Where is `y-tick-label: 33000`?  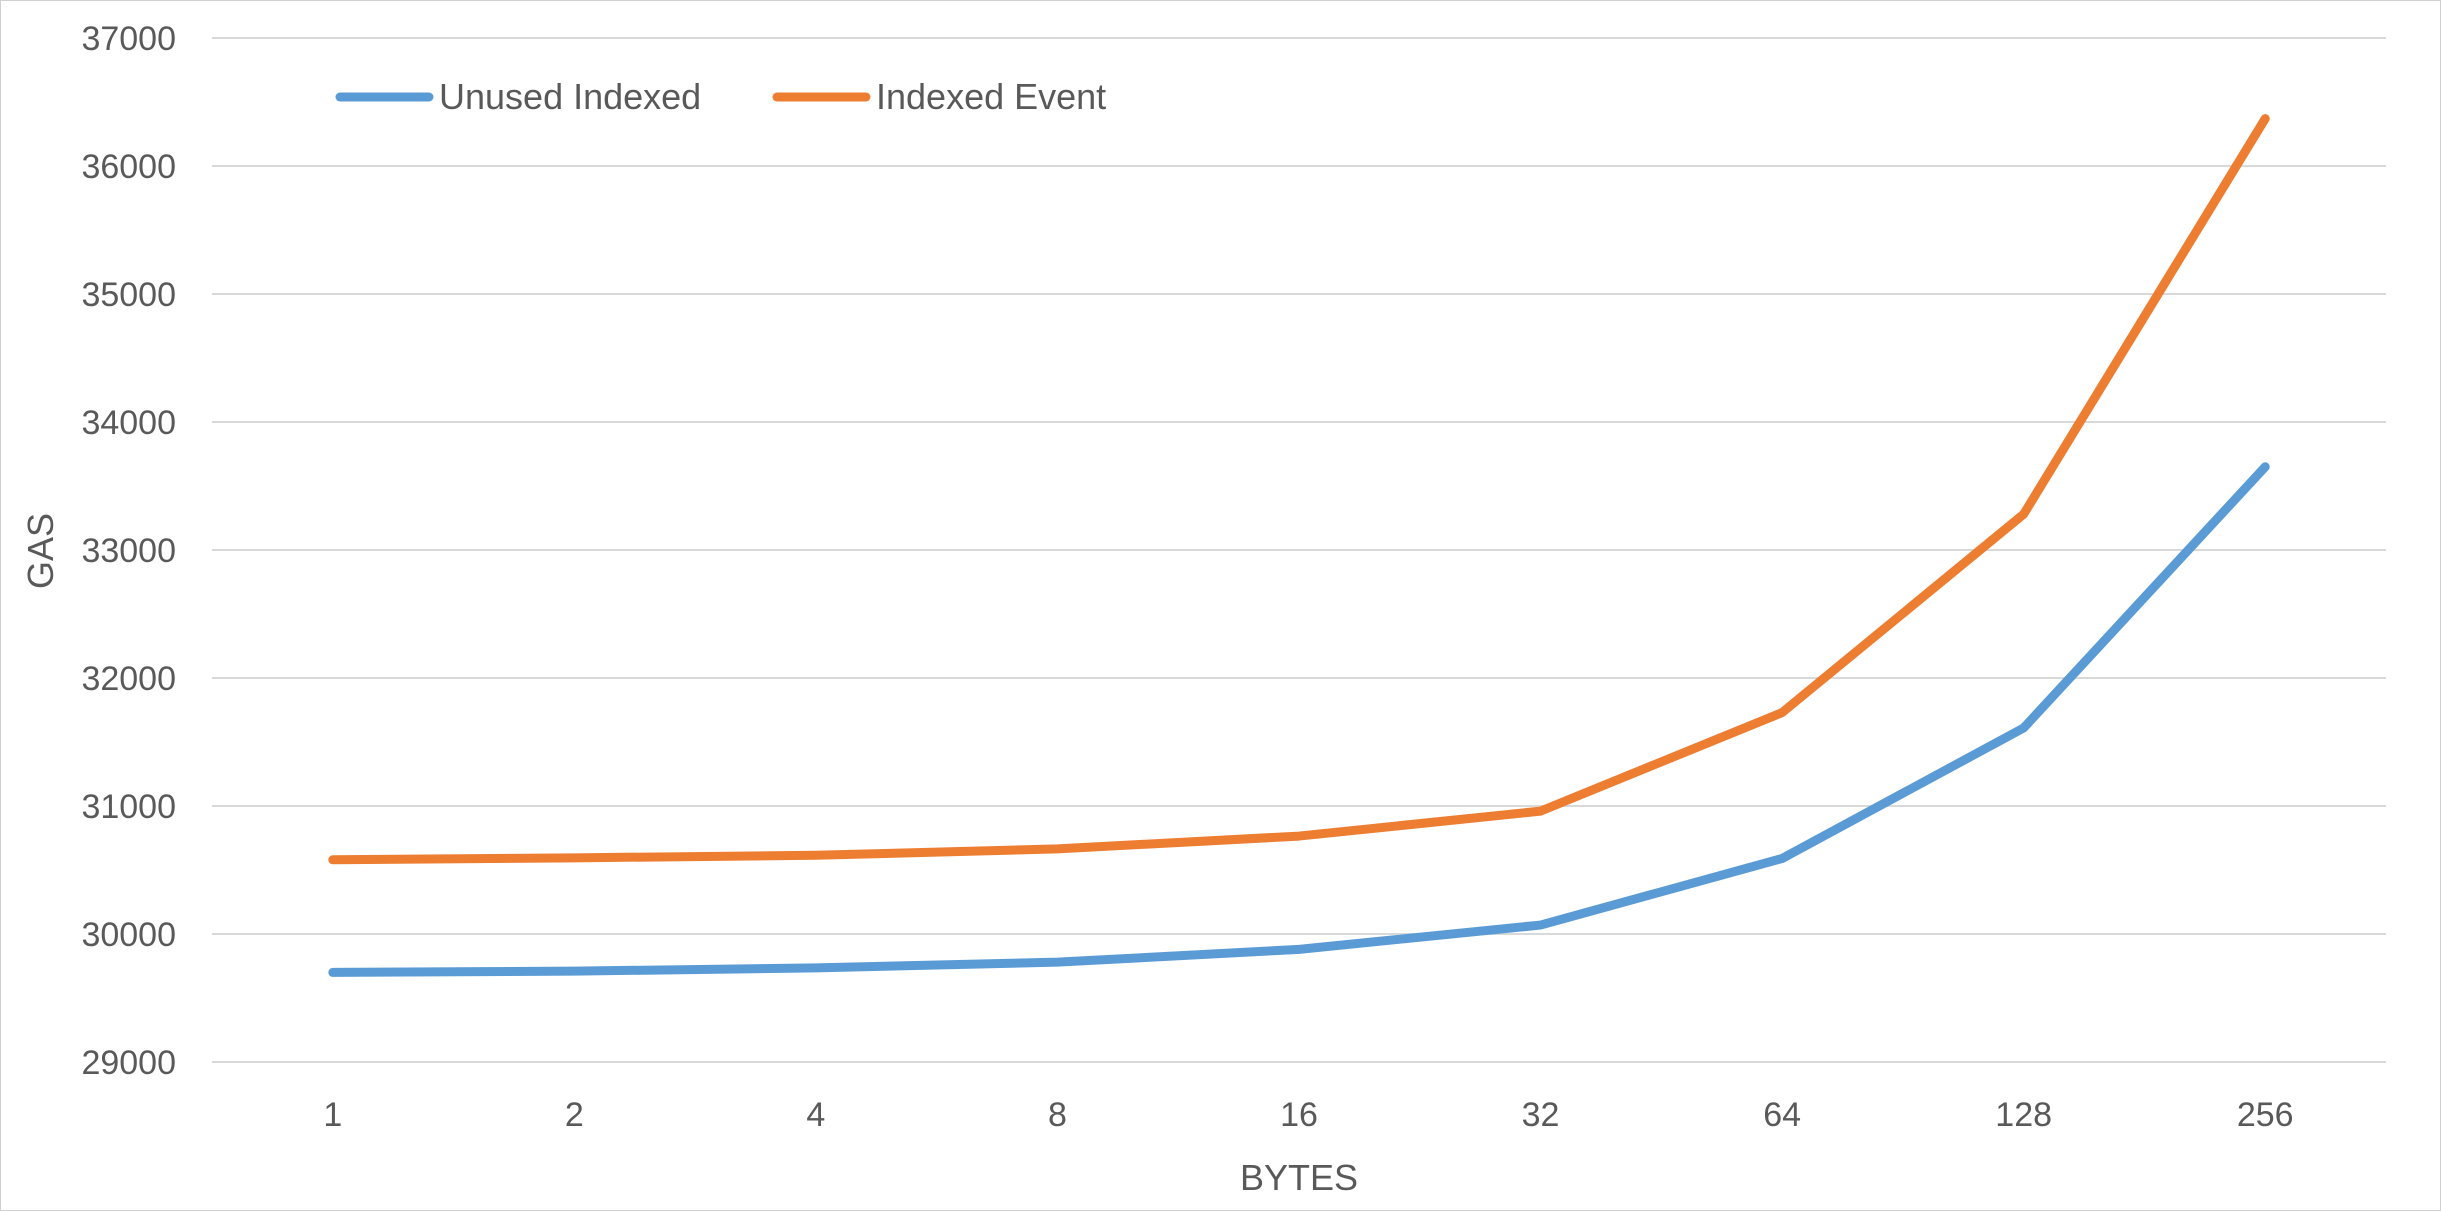
y-tick-label: 33000 is located at coordinates (128, 551).